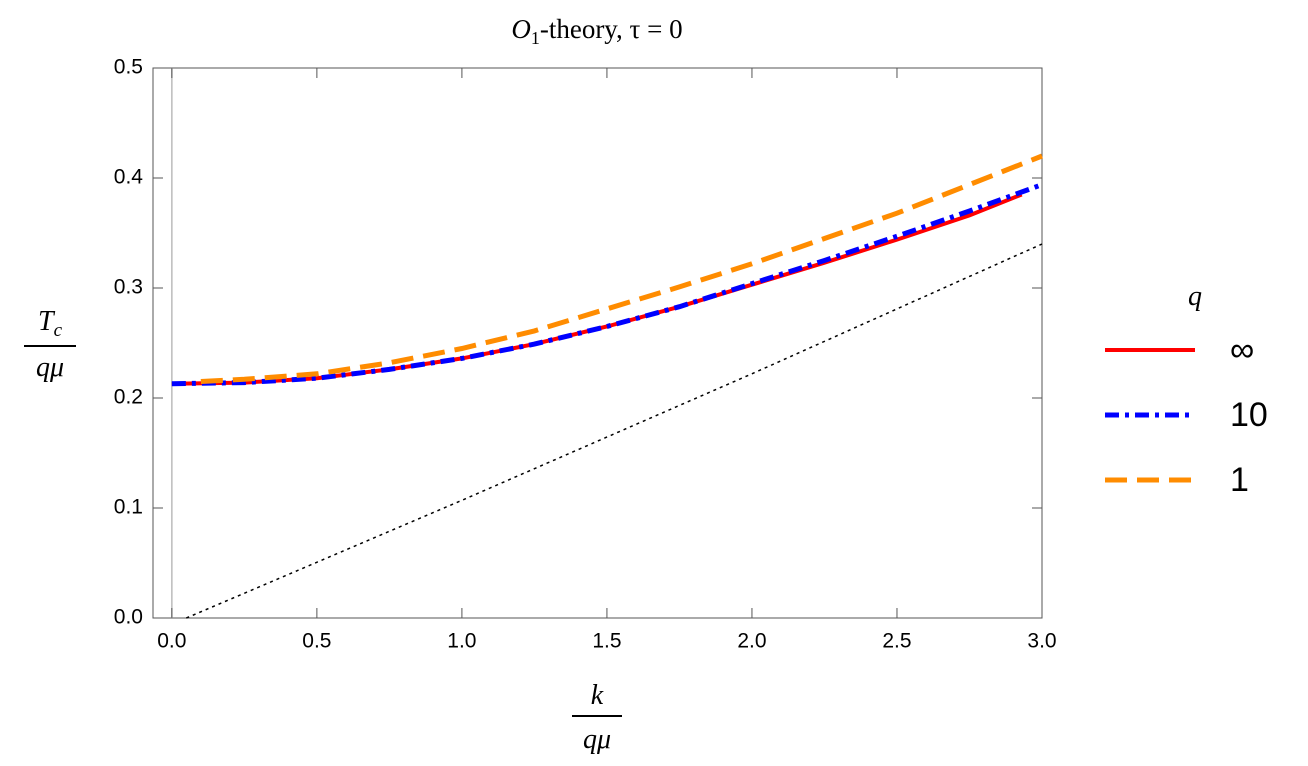 The image size is (1308, 766). Describe the element at coordinates (1249, 415) in the screenshot. I see `legend-label: 10` at that location.